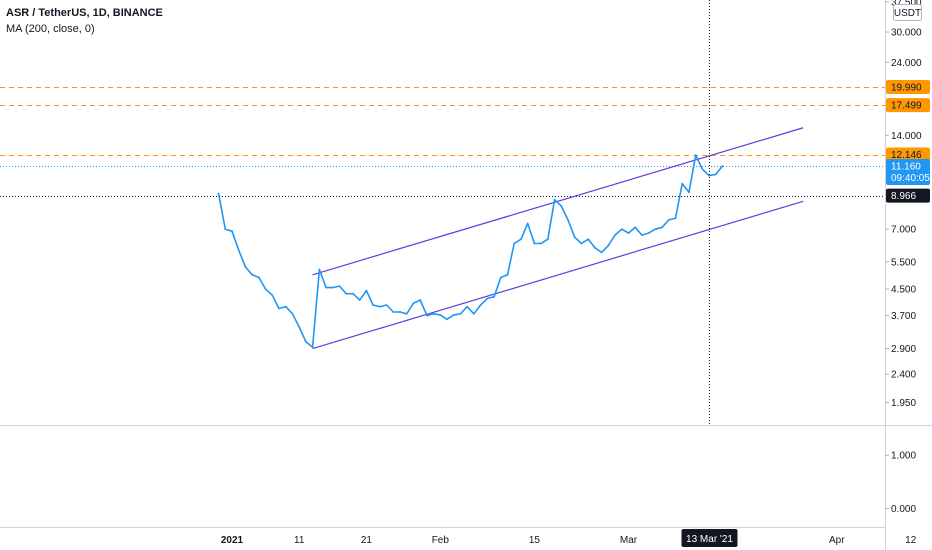  I want to click on y-tick-label-10: 1.950, so click(903, 403).